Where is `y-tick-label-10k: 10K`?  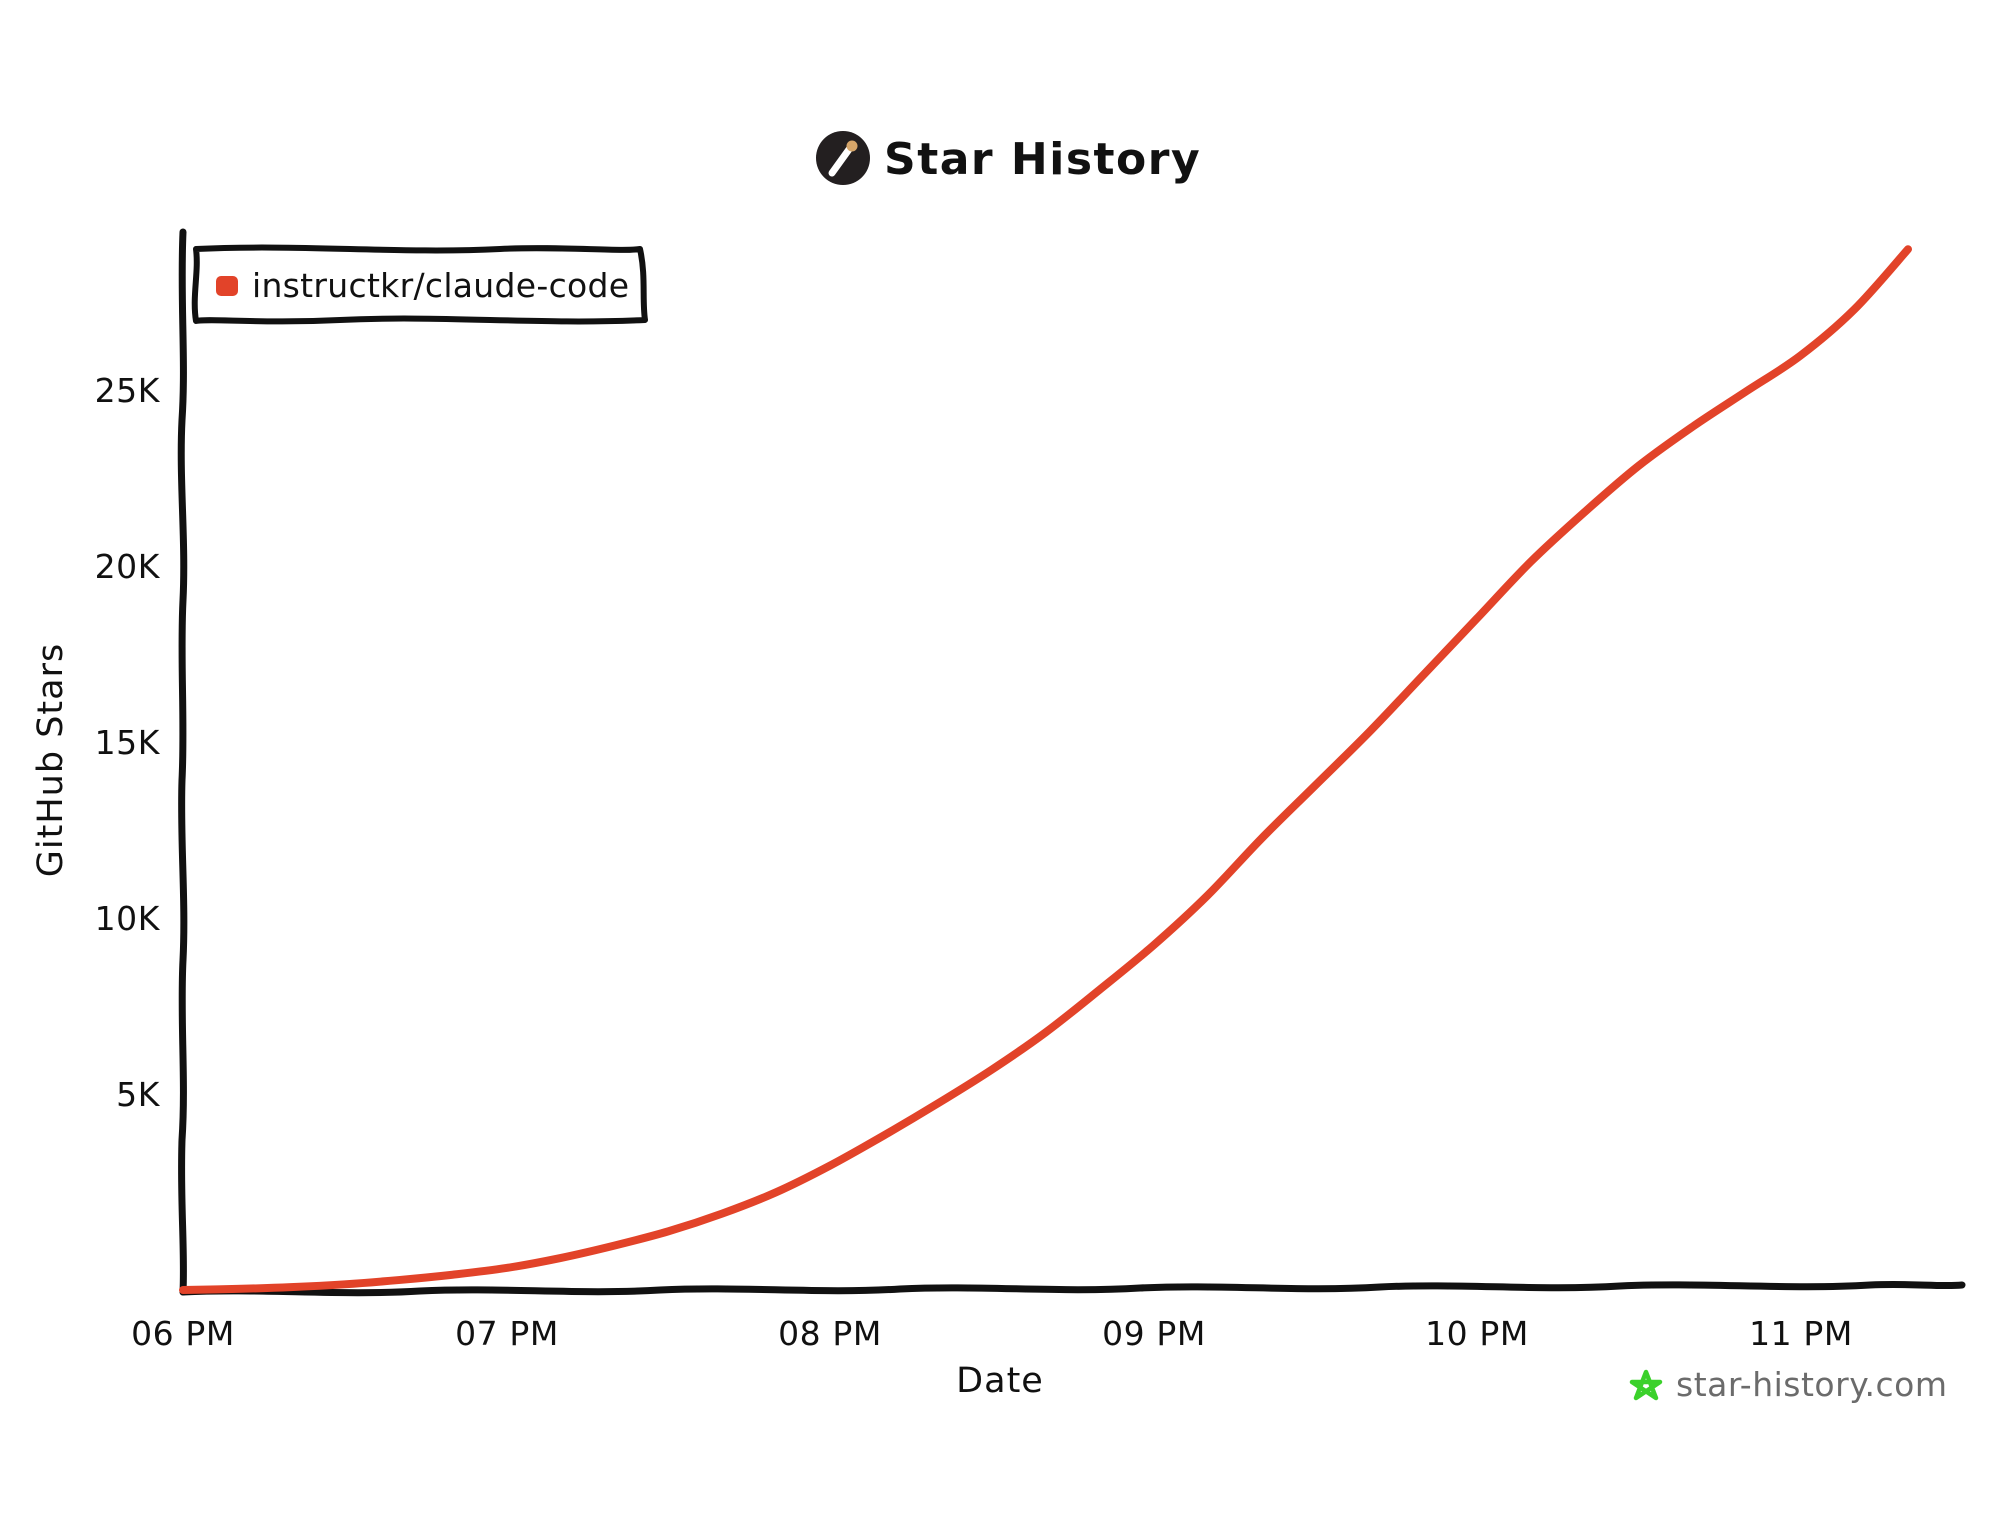
y-tick-label-10k: 10K is located at coordinates (128, 918).